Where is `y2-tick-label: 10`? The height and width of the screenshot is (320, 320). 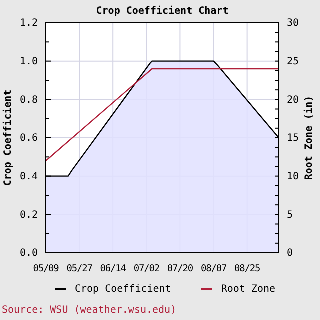
y2-tick-label: 10 is located at coordinates (293, 177).